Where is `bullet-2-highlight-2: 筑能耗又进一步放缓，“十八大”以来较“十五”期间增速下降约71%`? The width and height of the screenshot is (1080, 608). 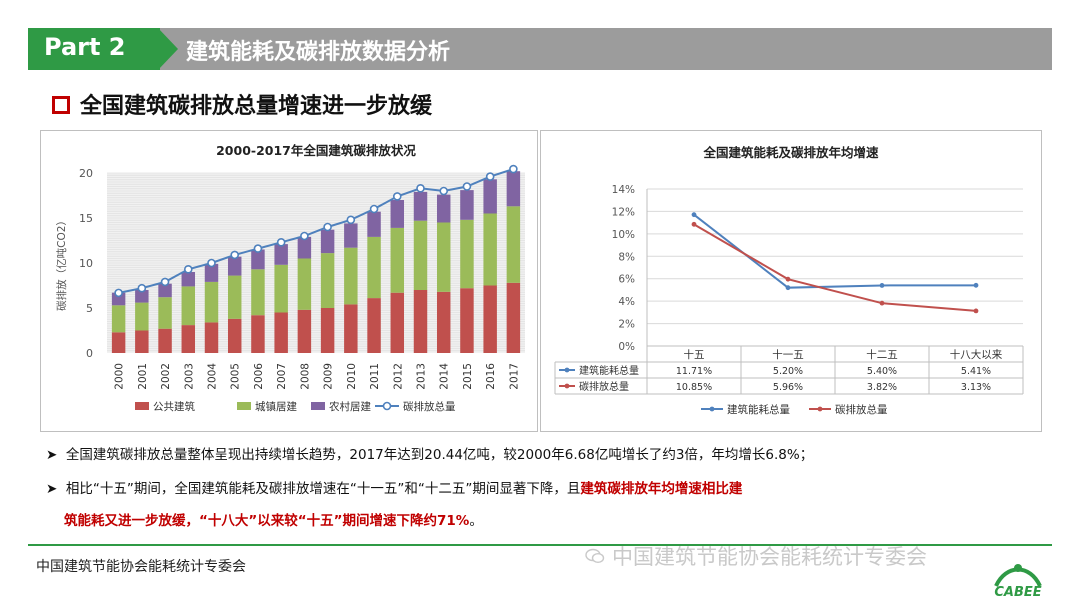 bullet-2-highlight-2: 筑能耗又进一步放缓，“十八大”以来较“十五”期间增速下降约71% is located at coordinates (267, 521).